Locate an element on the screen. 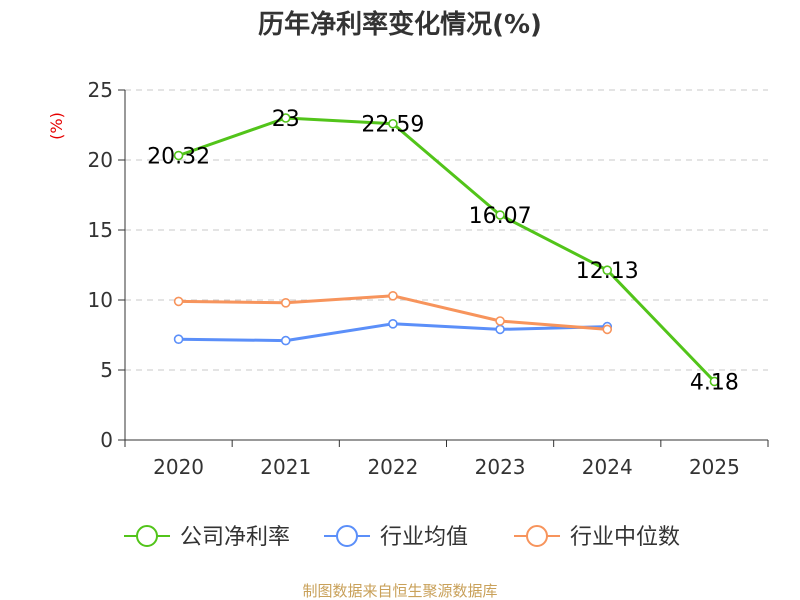 Image resolution: width=800 pixels, height=600 pixels. point-0-2020 is located at coordinates (178, 155).